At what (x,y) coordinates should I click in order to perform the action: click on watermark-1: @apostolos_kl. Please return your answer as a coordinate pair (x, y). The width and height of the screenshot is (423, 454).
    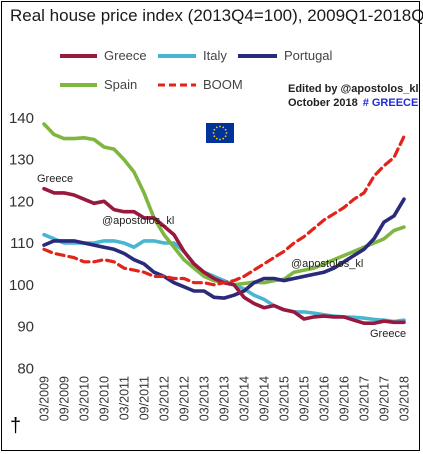
    Looking at the image, I should click on (138, 221).